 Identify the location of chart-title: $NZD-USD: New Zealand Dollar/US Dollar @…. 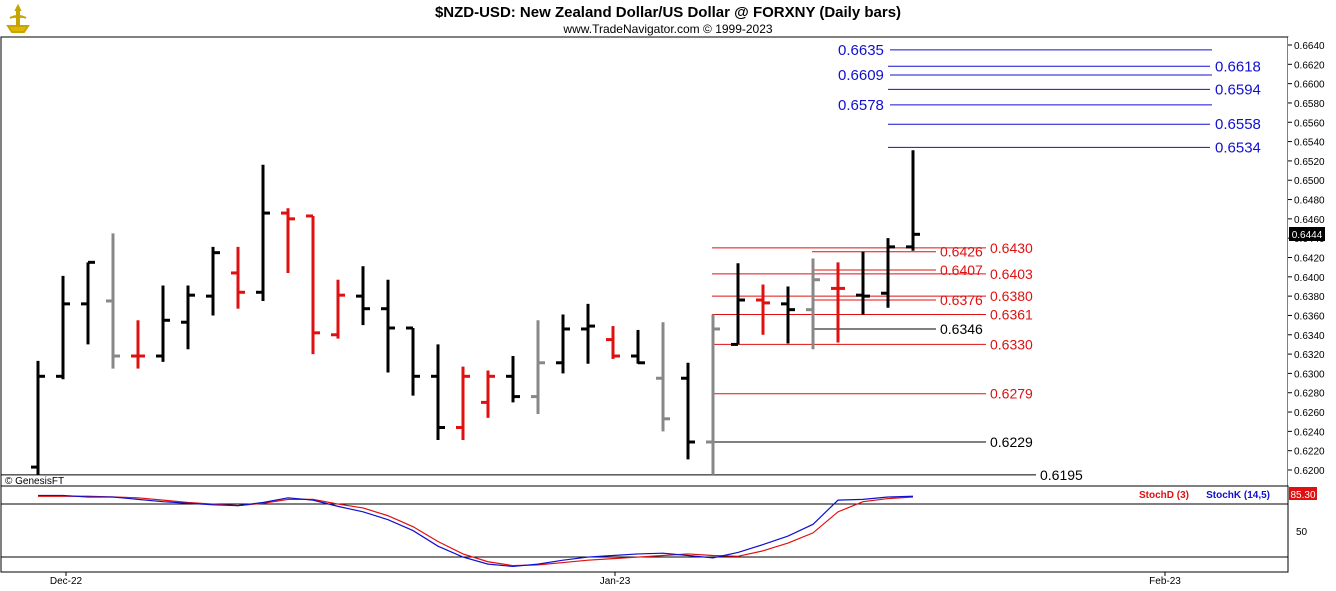
(668, 12).